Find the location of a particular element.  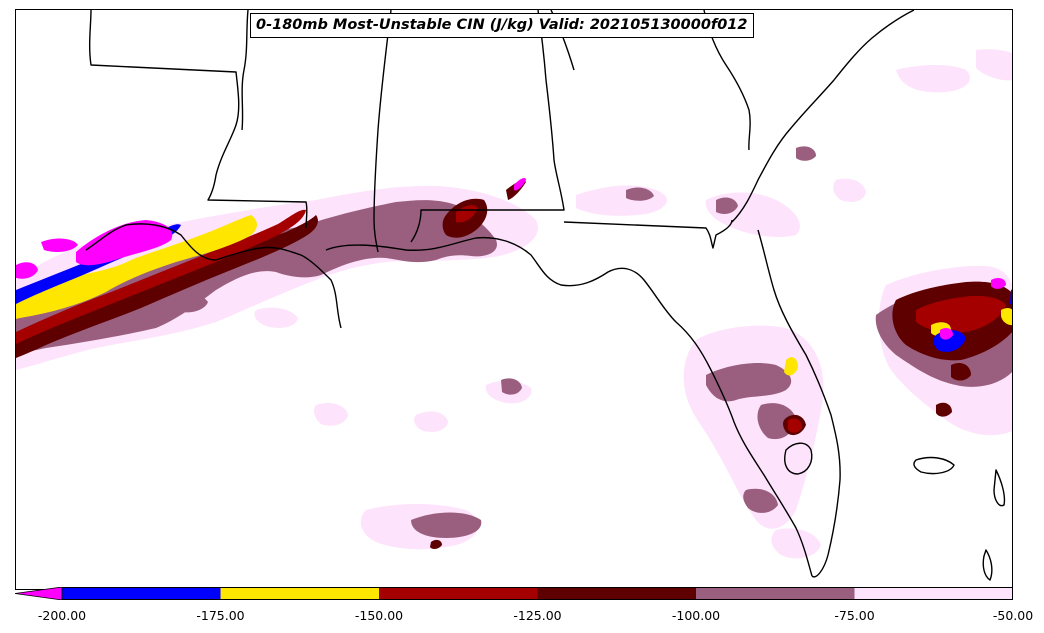

colorbar-tick-label: -150.00 is located at coordinates (379, 615).